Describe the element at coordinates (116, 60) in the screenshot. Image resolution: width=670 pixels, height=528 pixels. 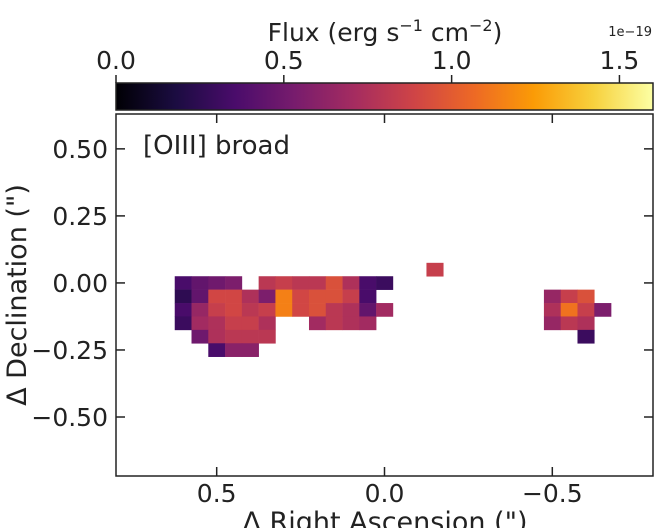
I see `colorbar-tick-label: 0.0` at that location.